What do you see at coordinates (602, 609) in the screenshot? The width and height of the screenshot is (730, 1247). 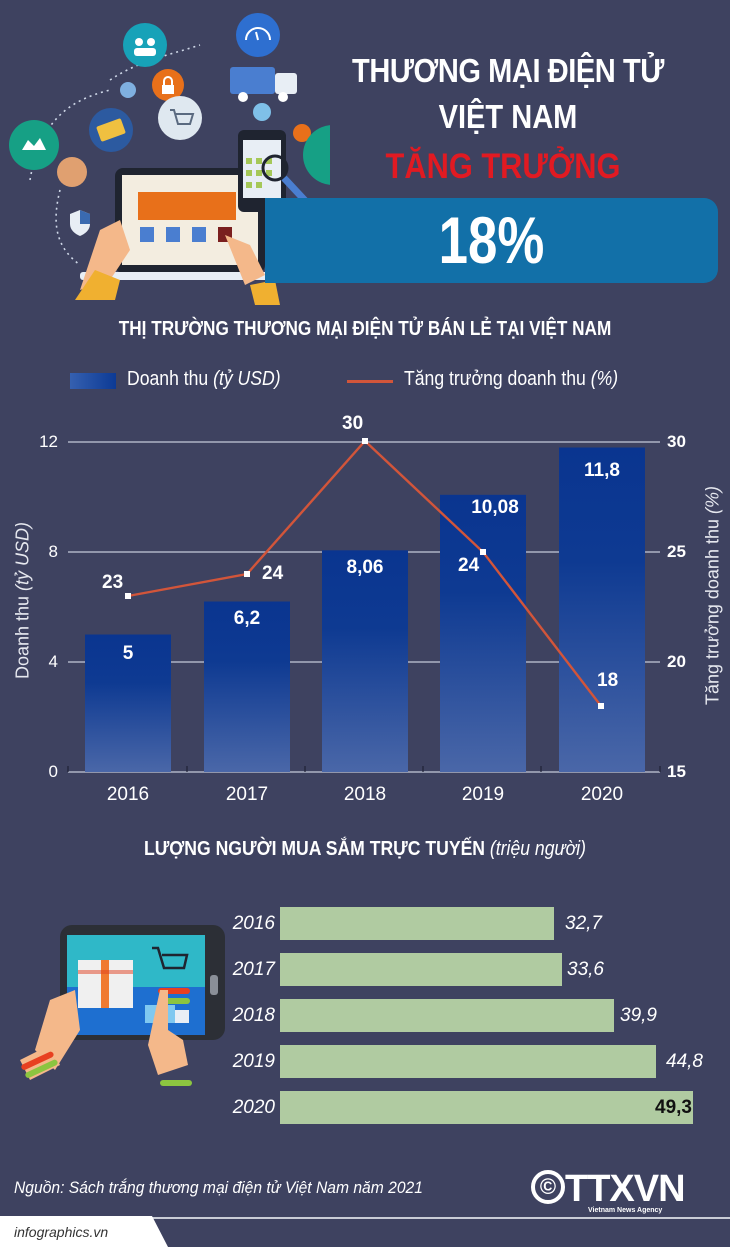 I see `bar-2020` at bounding box center [602, 609].